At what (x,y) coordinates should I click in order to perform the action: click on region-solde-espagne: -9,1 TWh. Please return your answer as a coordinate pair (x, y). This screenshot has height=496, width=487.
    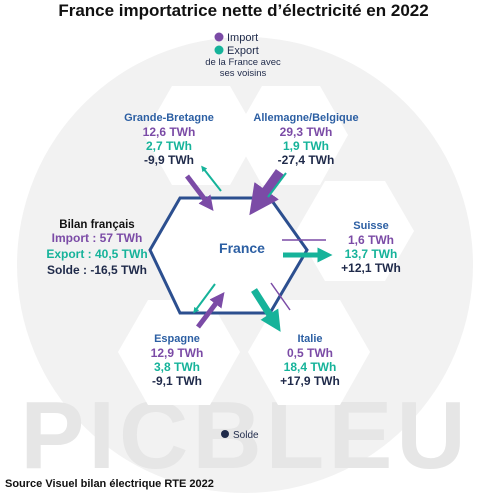
    Looking at the image, I should click on (177, 381).